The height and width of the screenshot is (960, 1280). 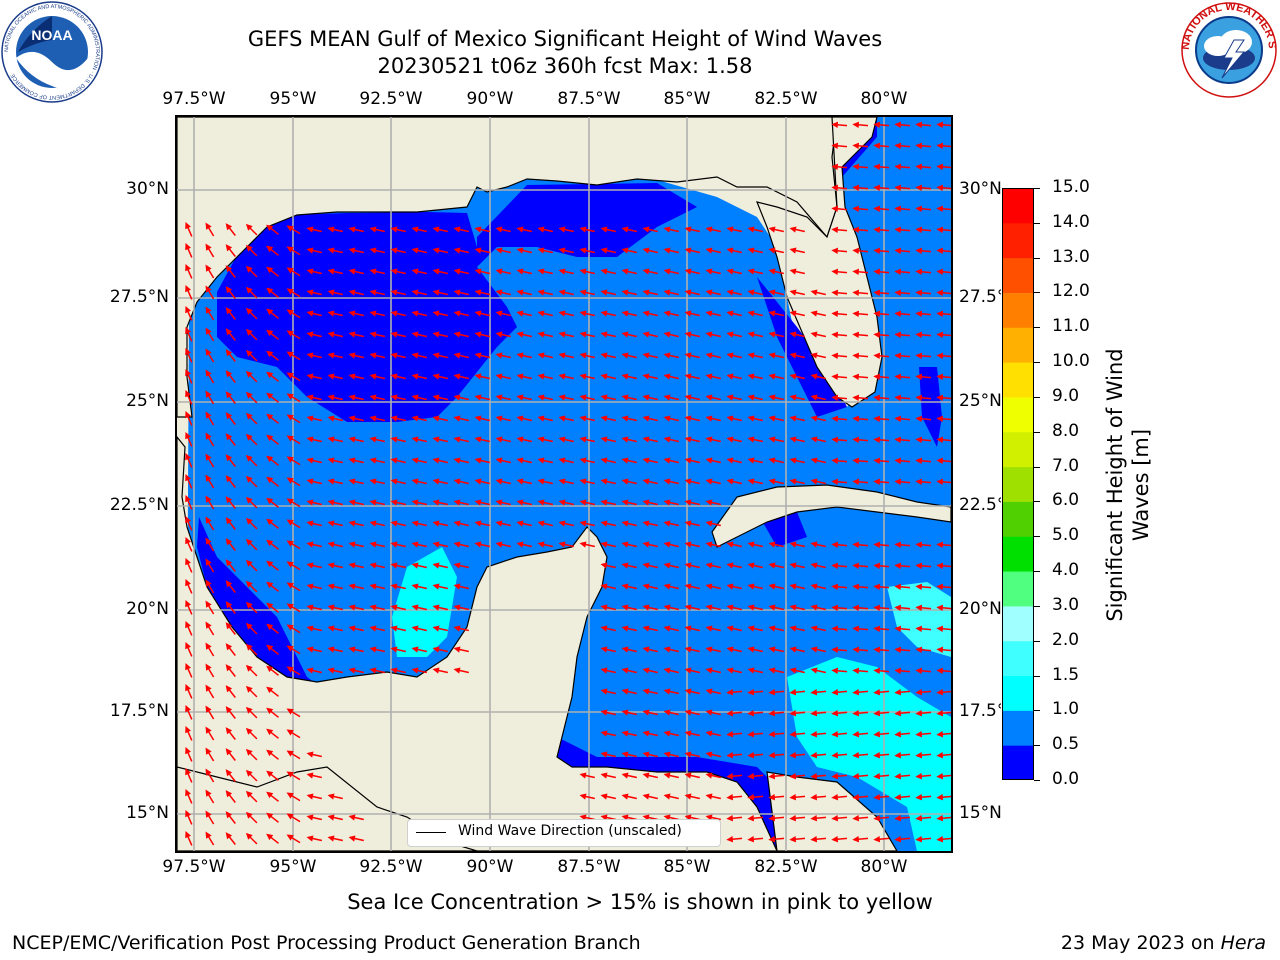 What do you see at coordinates (1071, 326) in the screenshot?
I see `colorbar-tick-label: 11.0` at bounding box center [1071, 326].